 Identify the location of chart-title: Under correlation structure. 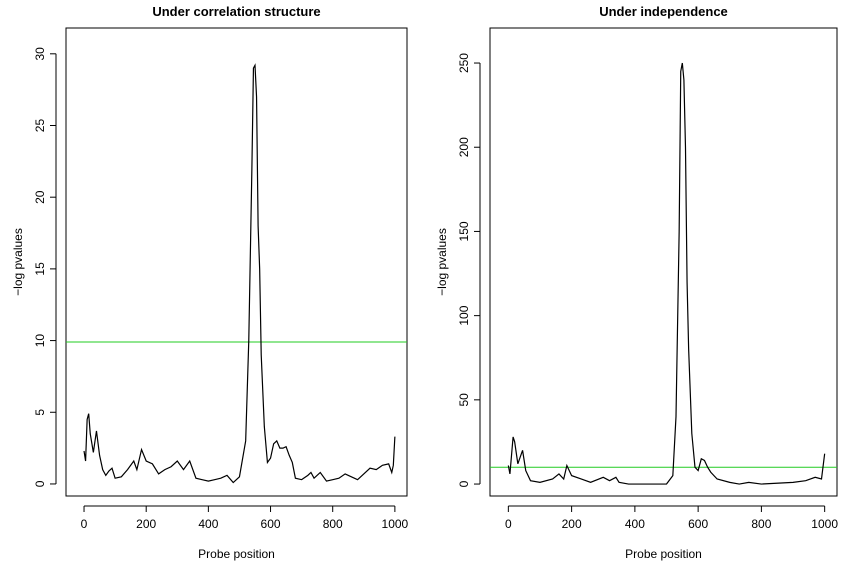
(236, 11).